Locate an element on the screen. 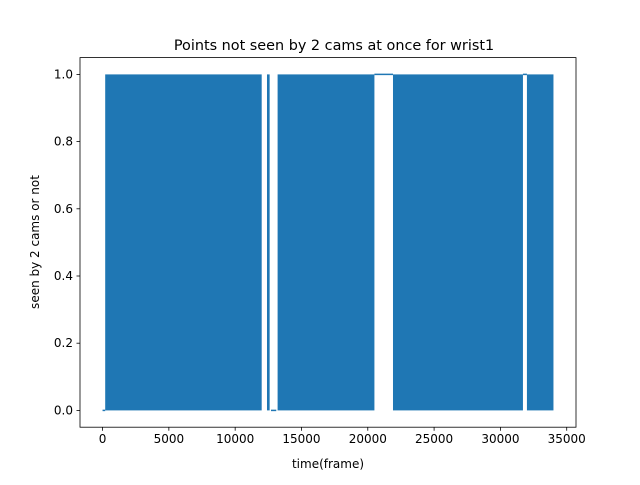 The width and height of the screenshot is (640, 485). x-tick-label: 25000 is located at coordinates (434, 439).